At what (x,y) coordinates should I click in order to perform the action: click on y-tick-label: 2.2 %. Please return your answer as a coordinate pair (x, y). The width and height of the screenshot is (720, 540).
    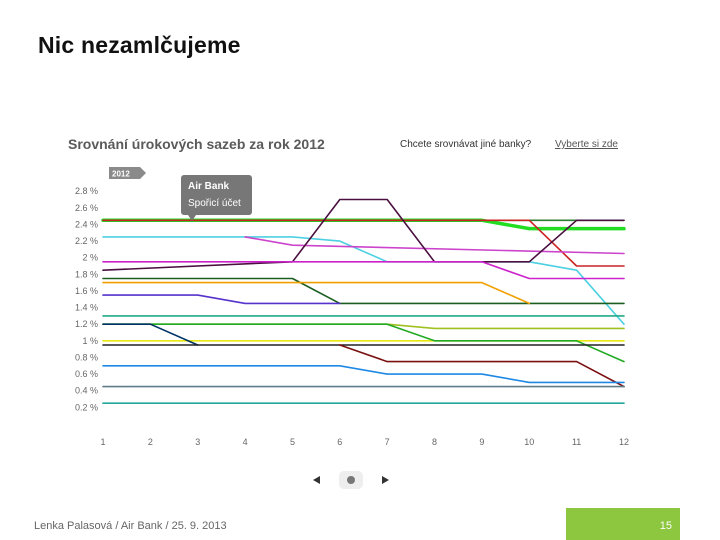
    Looking at the image, I should click on (86, 241).